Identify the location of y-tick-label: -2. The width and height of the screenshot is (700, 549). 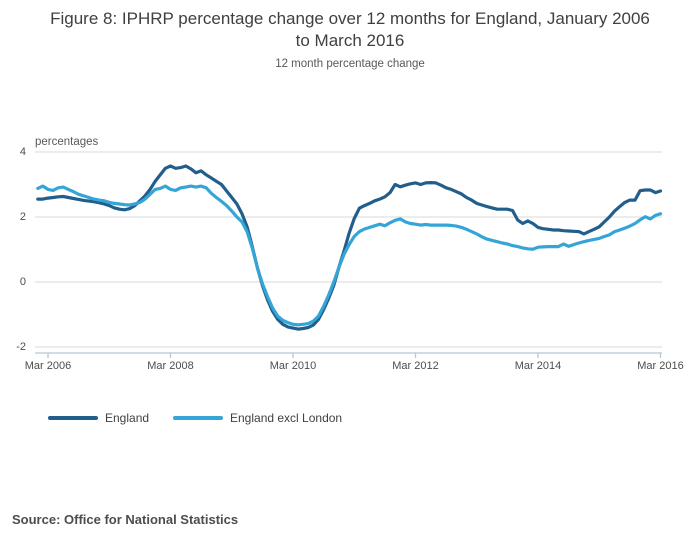
(21, 347).